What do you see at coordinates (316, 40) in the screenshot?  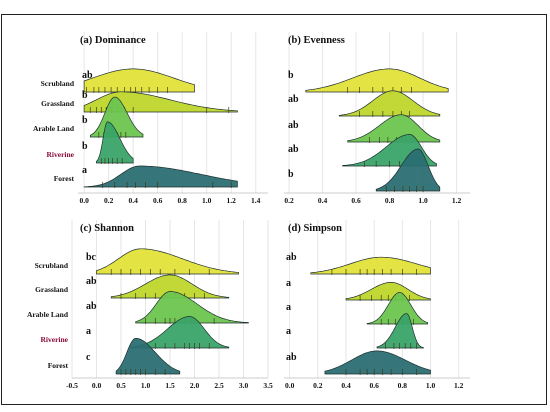 I see `panel-title: (b) Evenness` at bounding box center [316, 40].